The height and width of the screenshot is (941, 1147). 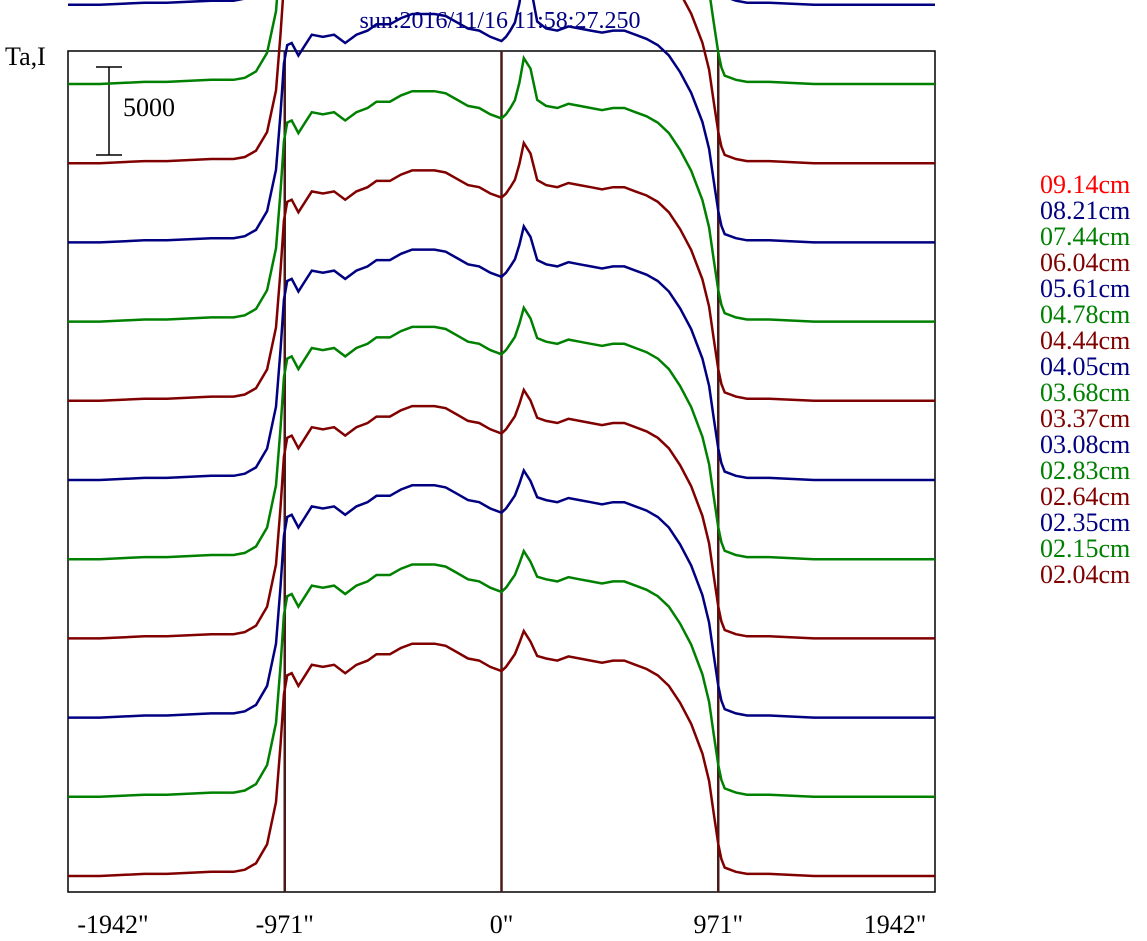 I want to click on legend-entry-6: 04.44cm, so click(x=1085, y=340).